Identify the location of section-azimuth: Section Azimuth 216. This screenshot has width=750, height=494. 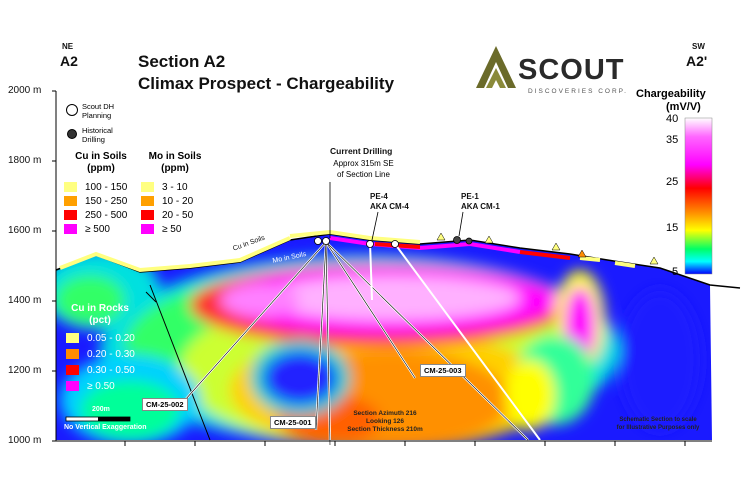
(385, 413).